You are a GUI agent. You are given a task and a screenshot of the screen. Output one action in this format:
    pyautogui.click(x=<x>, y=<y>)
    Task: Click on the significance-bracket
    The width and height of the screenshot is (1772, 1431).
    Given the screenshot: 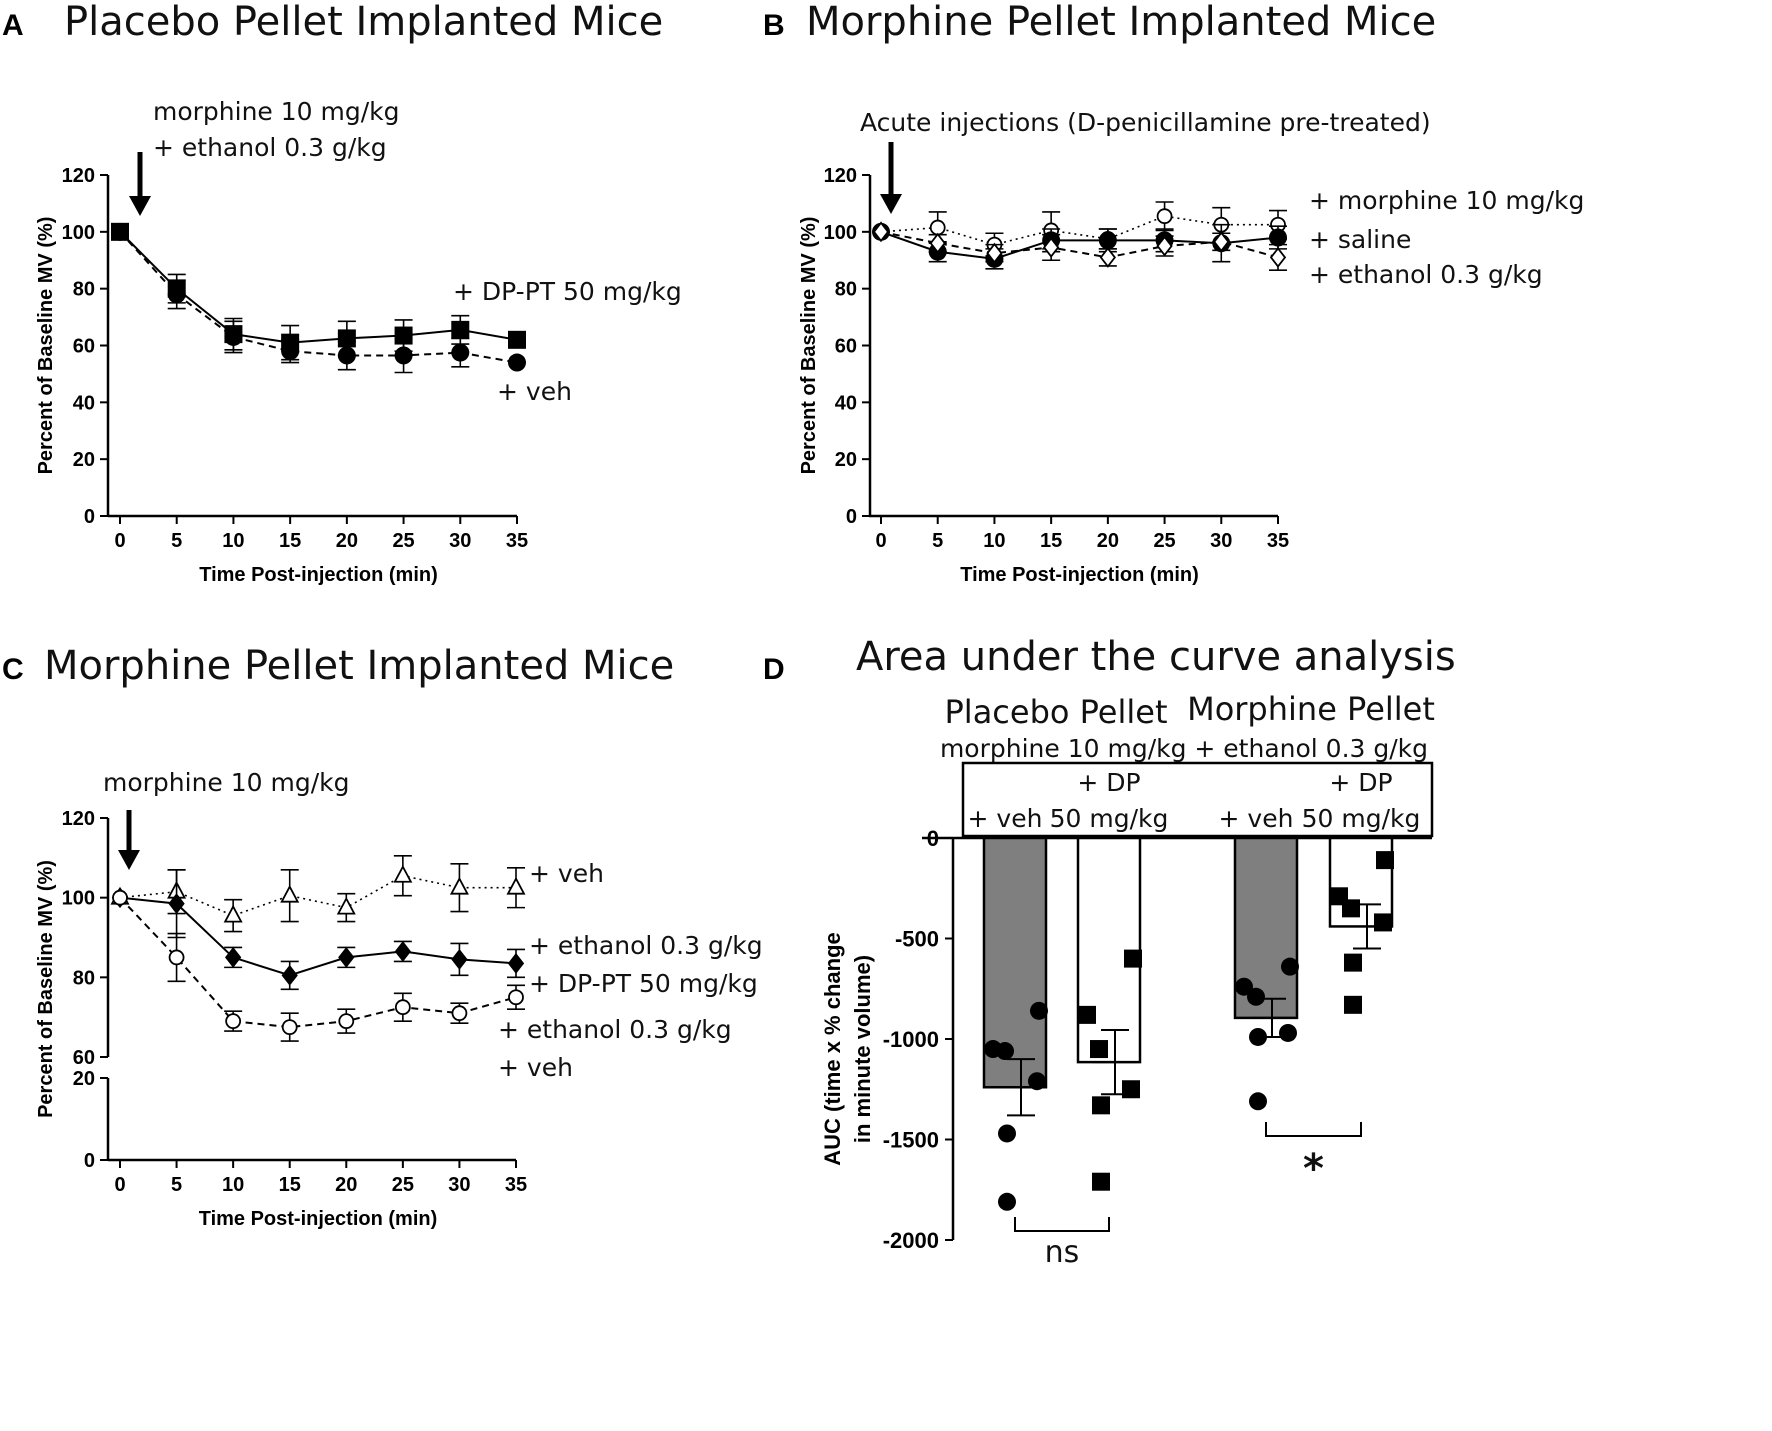 What is the action you would take?
    pyautogui.click(x=1062, y=1224)
    